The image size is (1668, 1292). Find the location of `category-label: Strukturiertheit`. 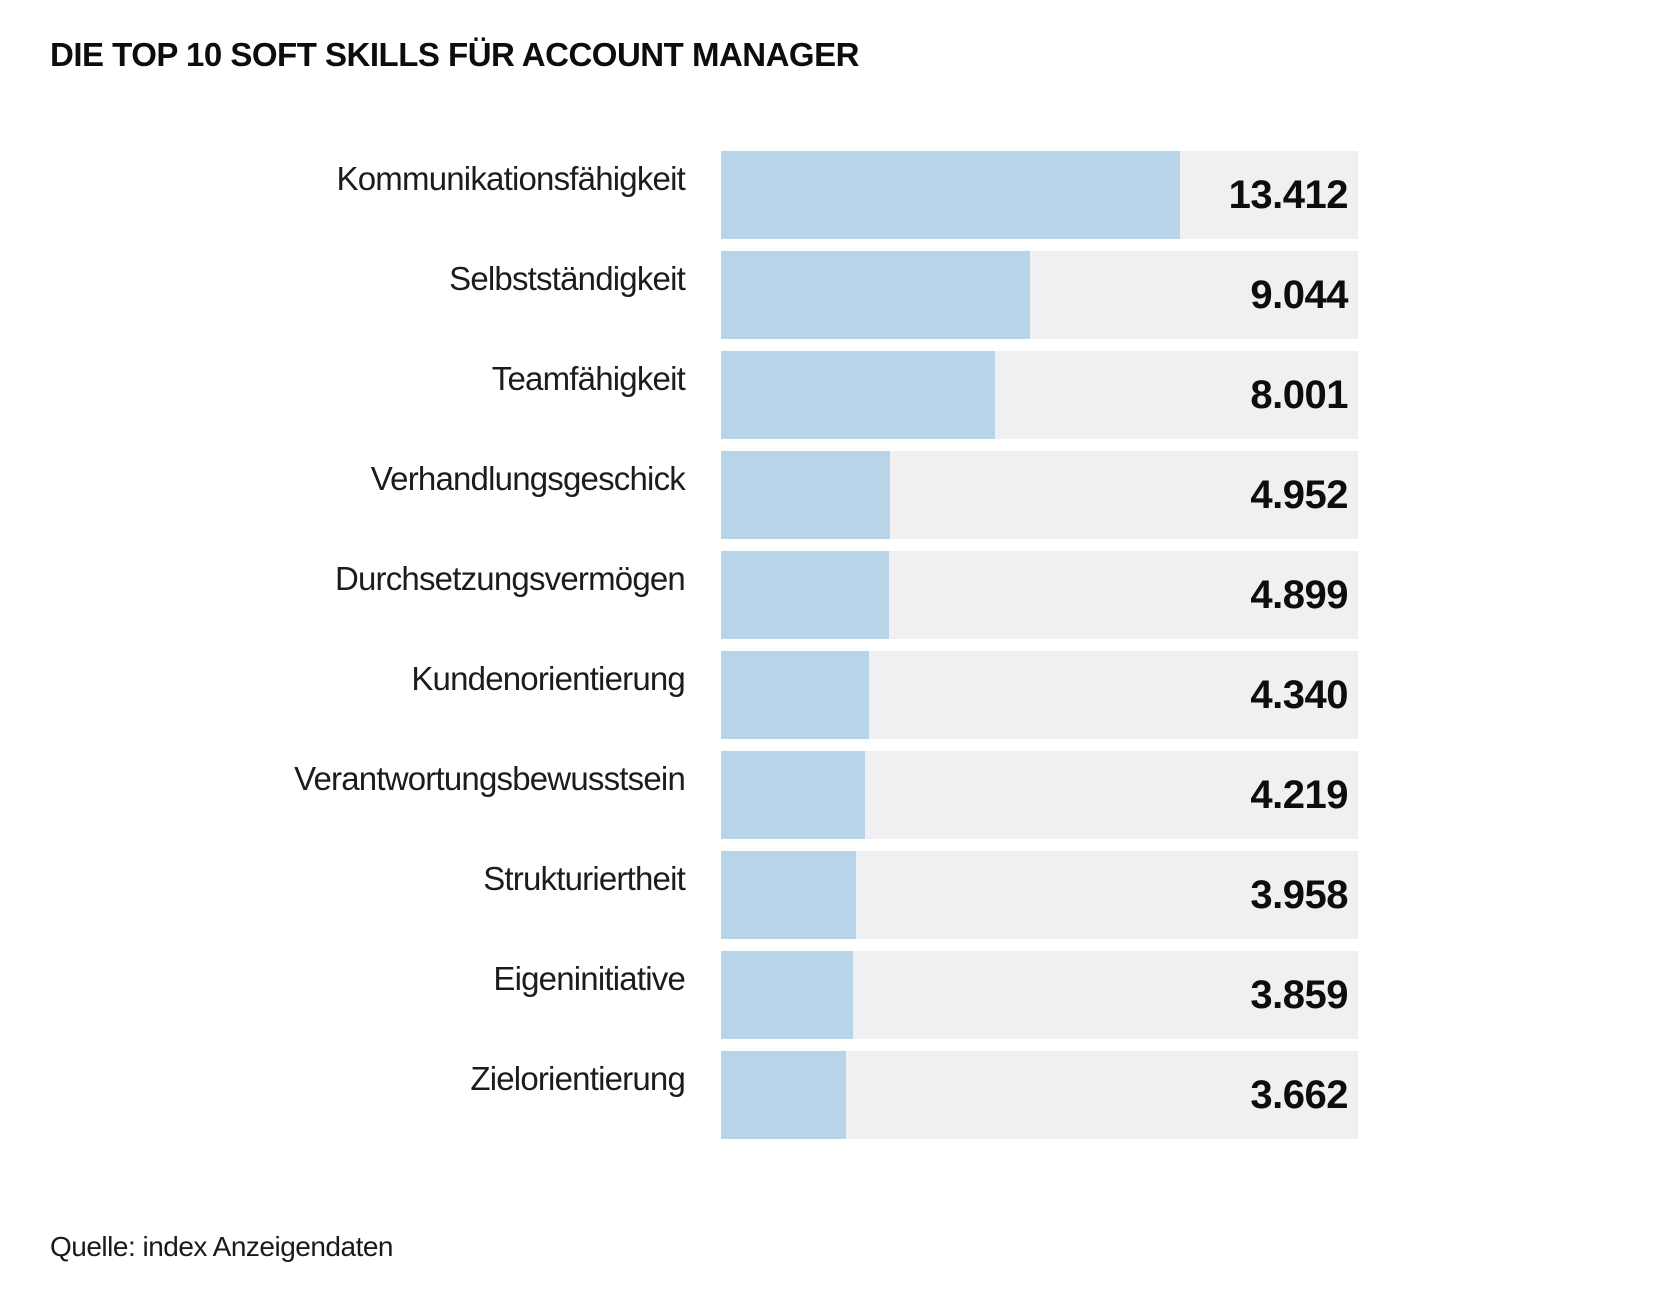

category-label: Strukturiertheit is located at coordinates (584, 878).